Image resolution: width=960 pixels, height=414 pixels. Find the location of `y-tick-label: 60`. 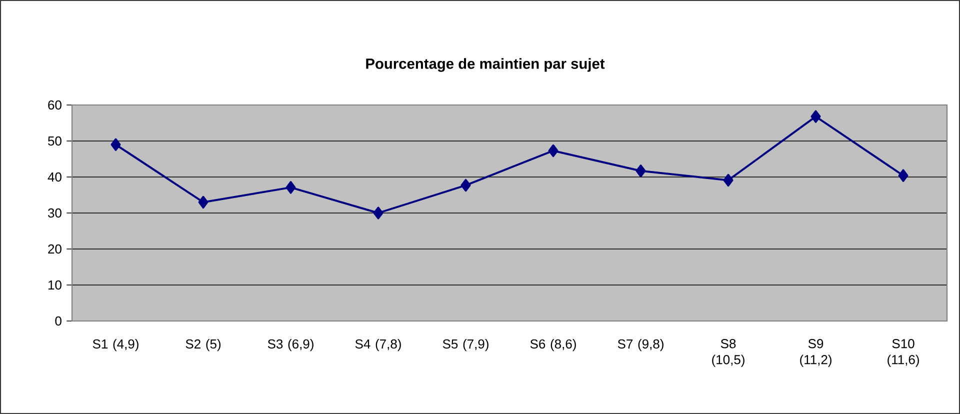

y-tick-label: 60 is located at coordinates (55, 105).